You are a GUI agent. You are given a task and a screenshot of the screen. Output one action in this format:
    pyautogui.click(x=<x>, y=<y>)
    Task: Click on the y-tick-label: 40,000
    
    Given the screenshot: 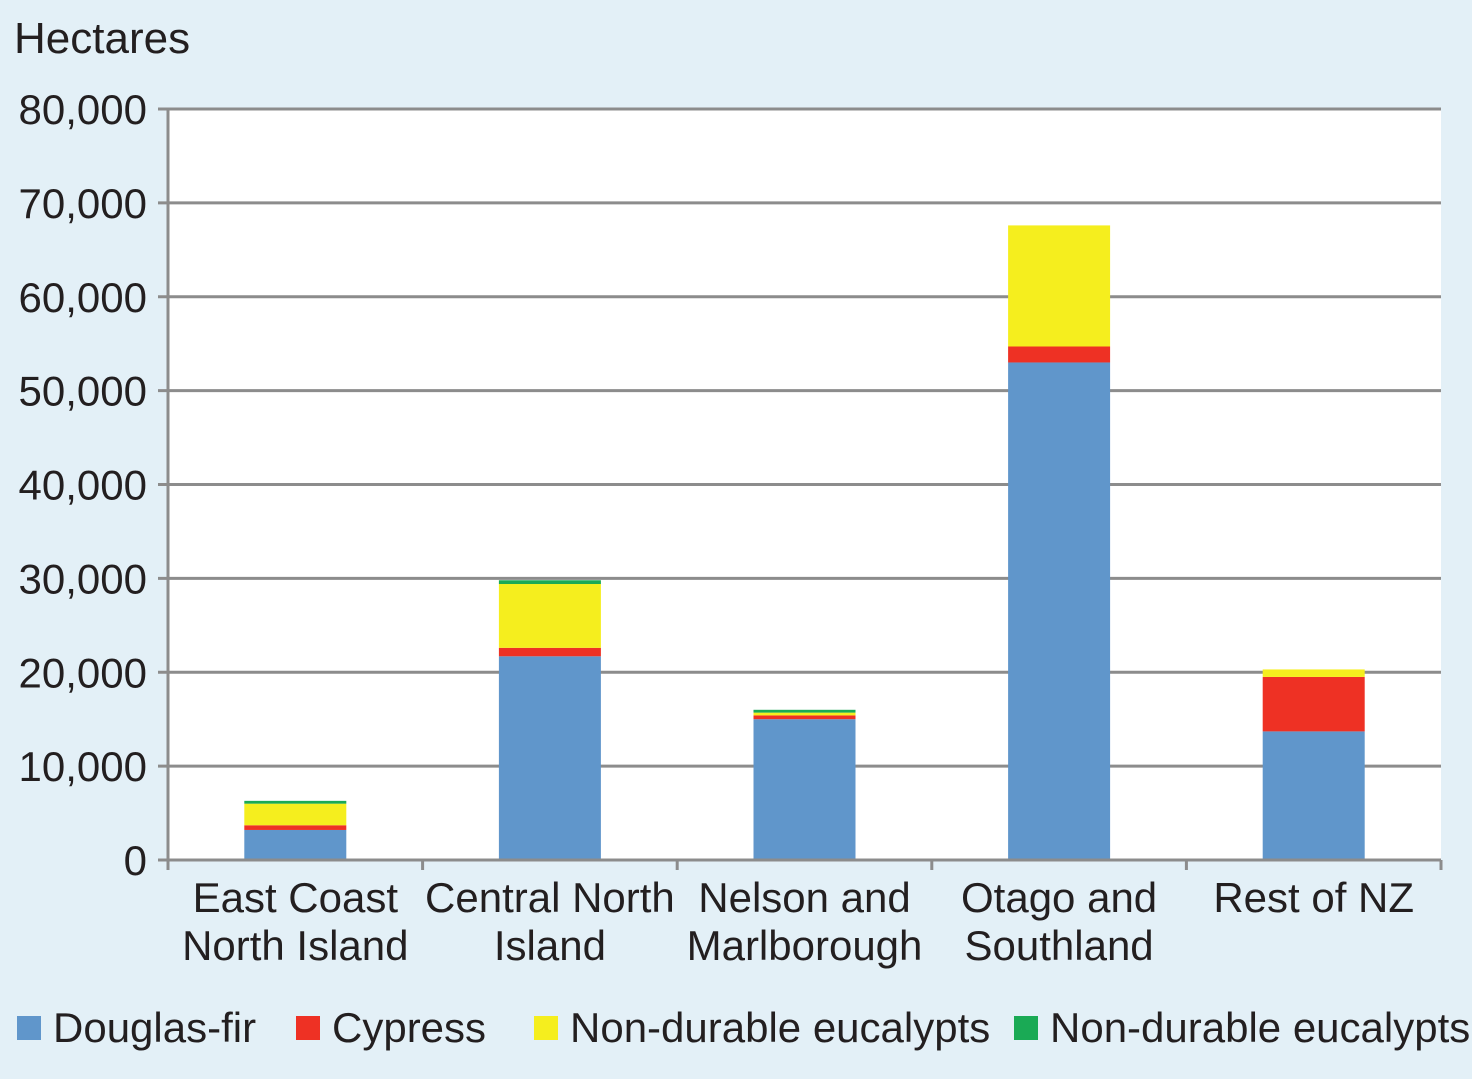 What is the action you would take?
    pyautogui.click(x=83, y=485)
    